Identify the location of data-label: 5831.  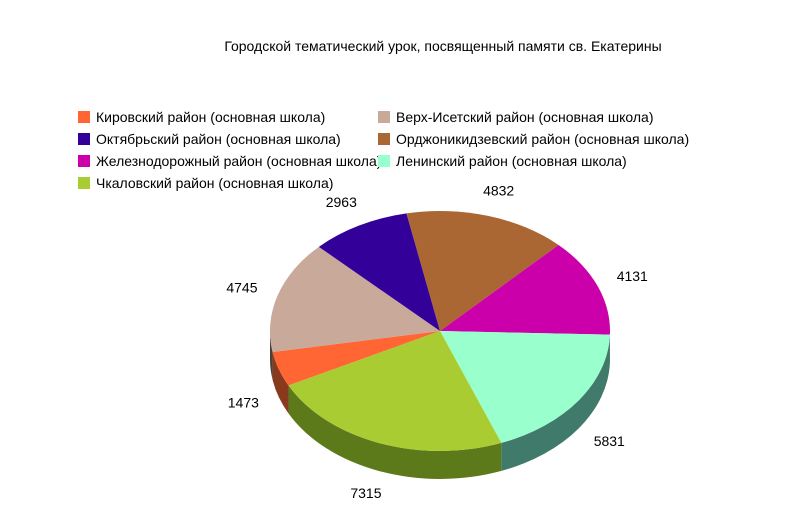
(609, 441).